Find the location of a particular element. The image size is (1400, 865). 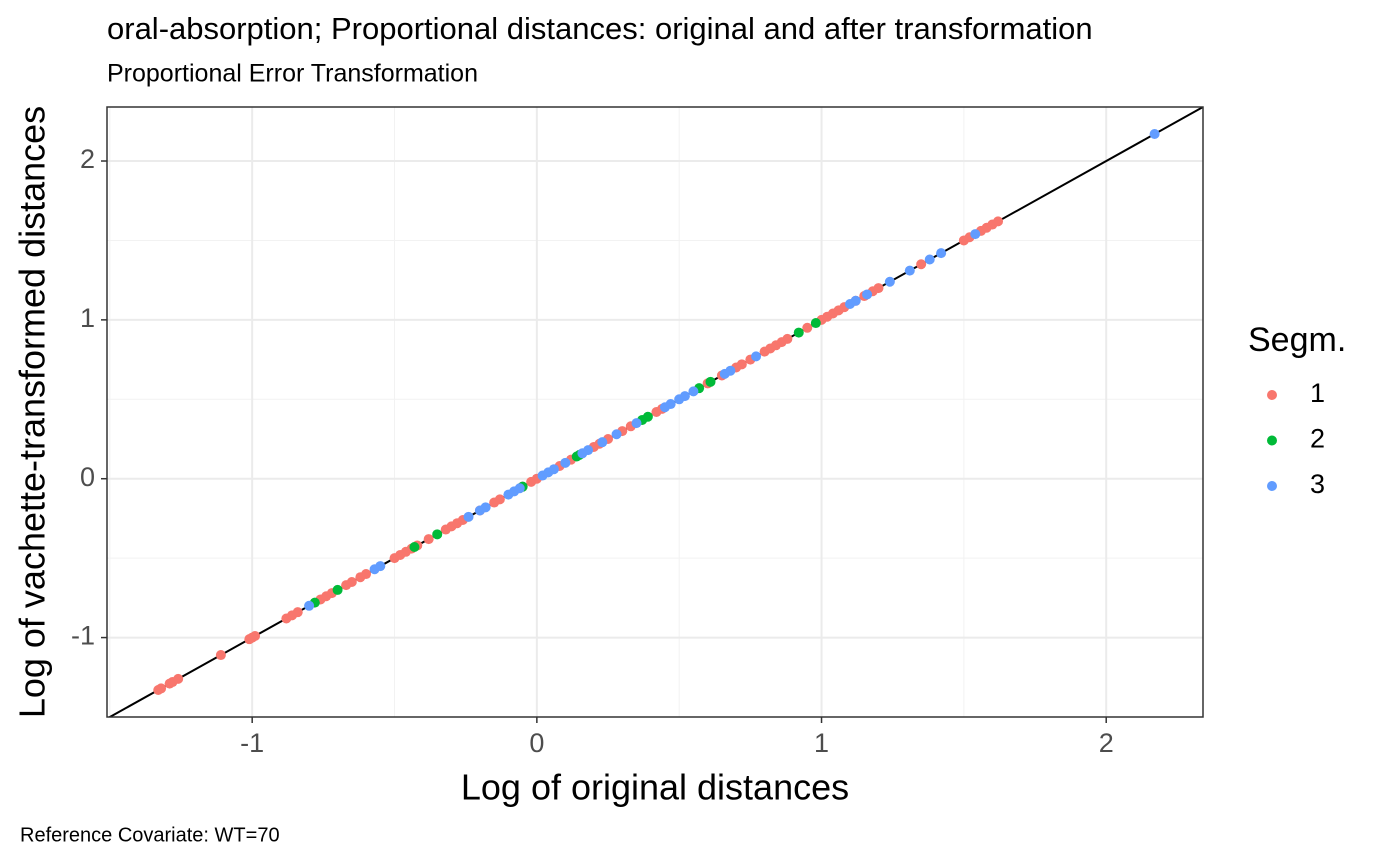

legend-label: 3 is located at coordinates (1317, 484).